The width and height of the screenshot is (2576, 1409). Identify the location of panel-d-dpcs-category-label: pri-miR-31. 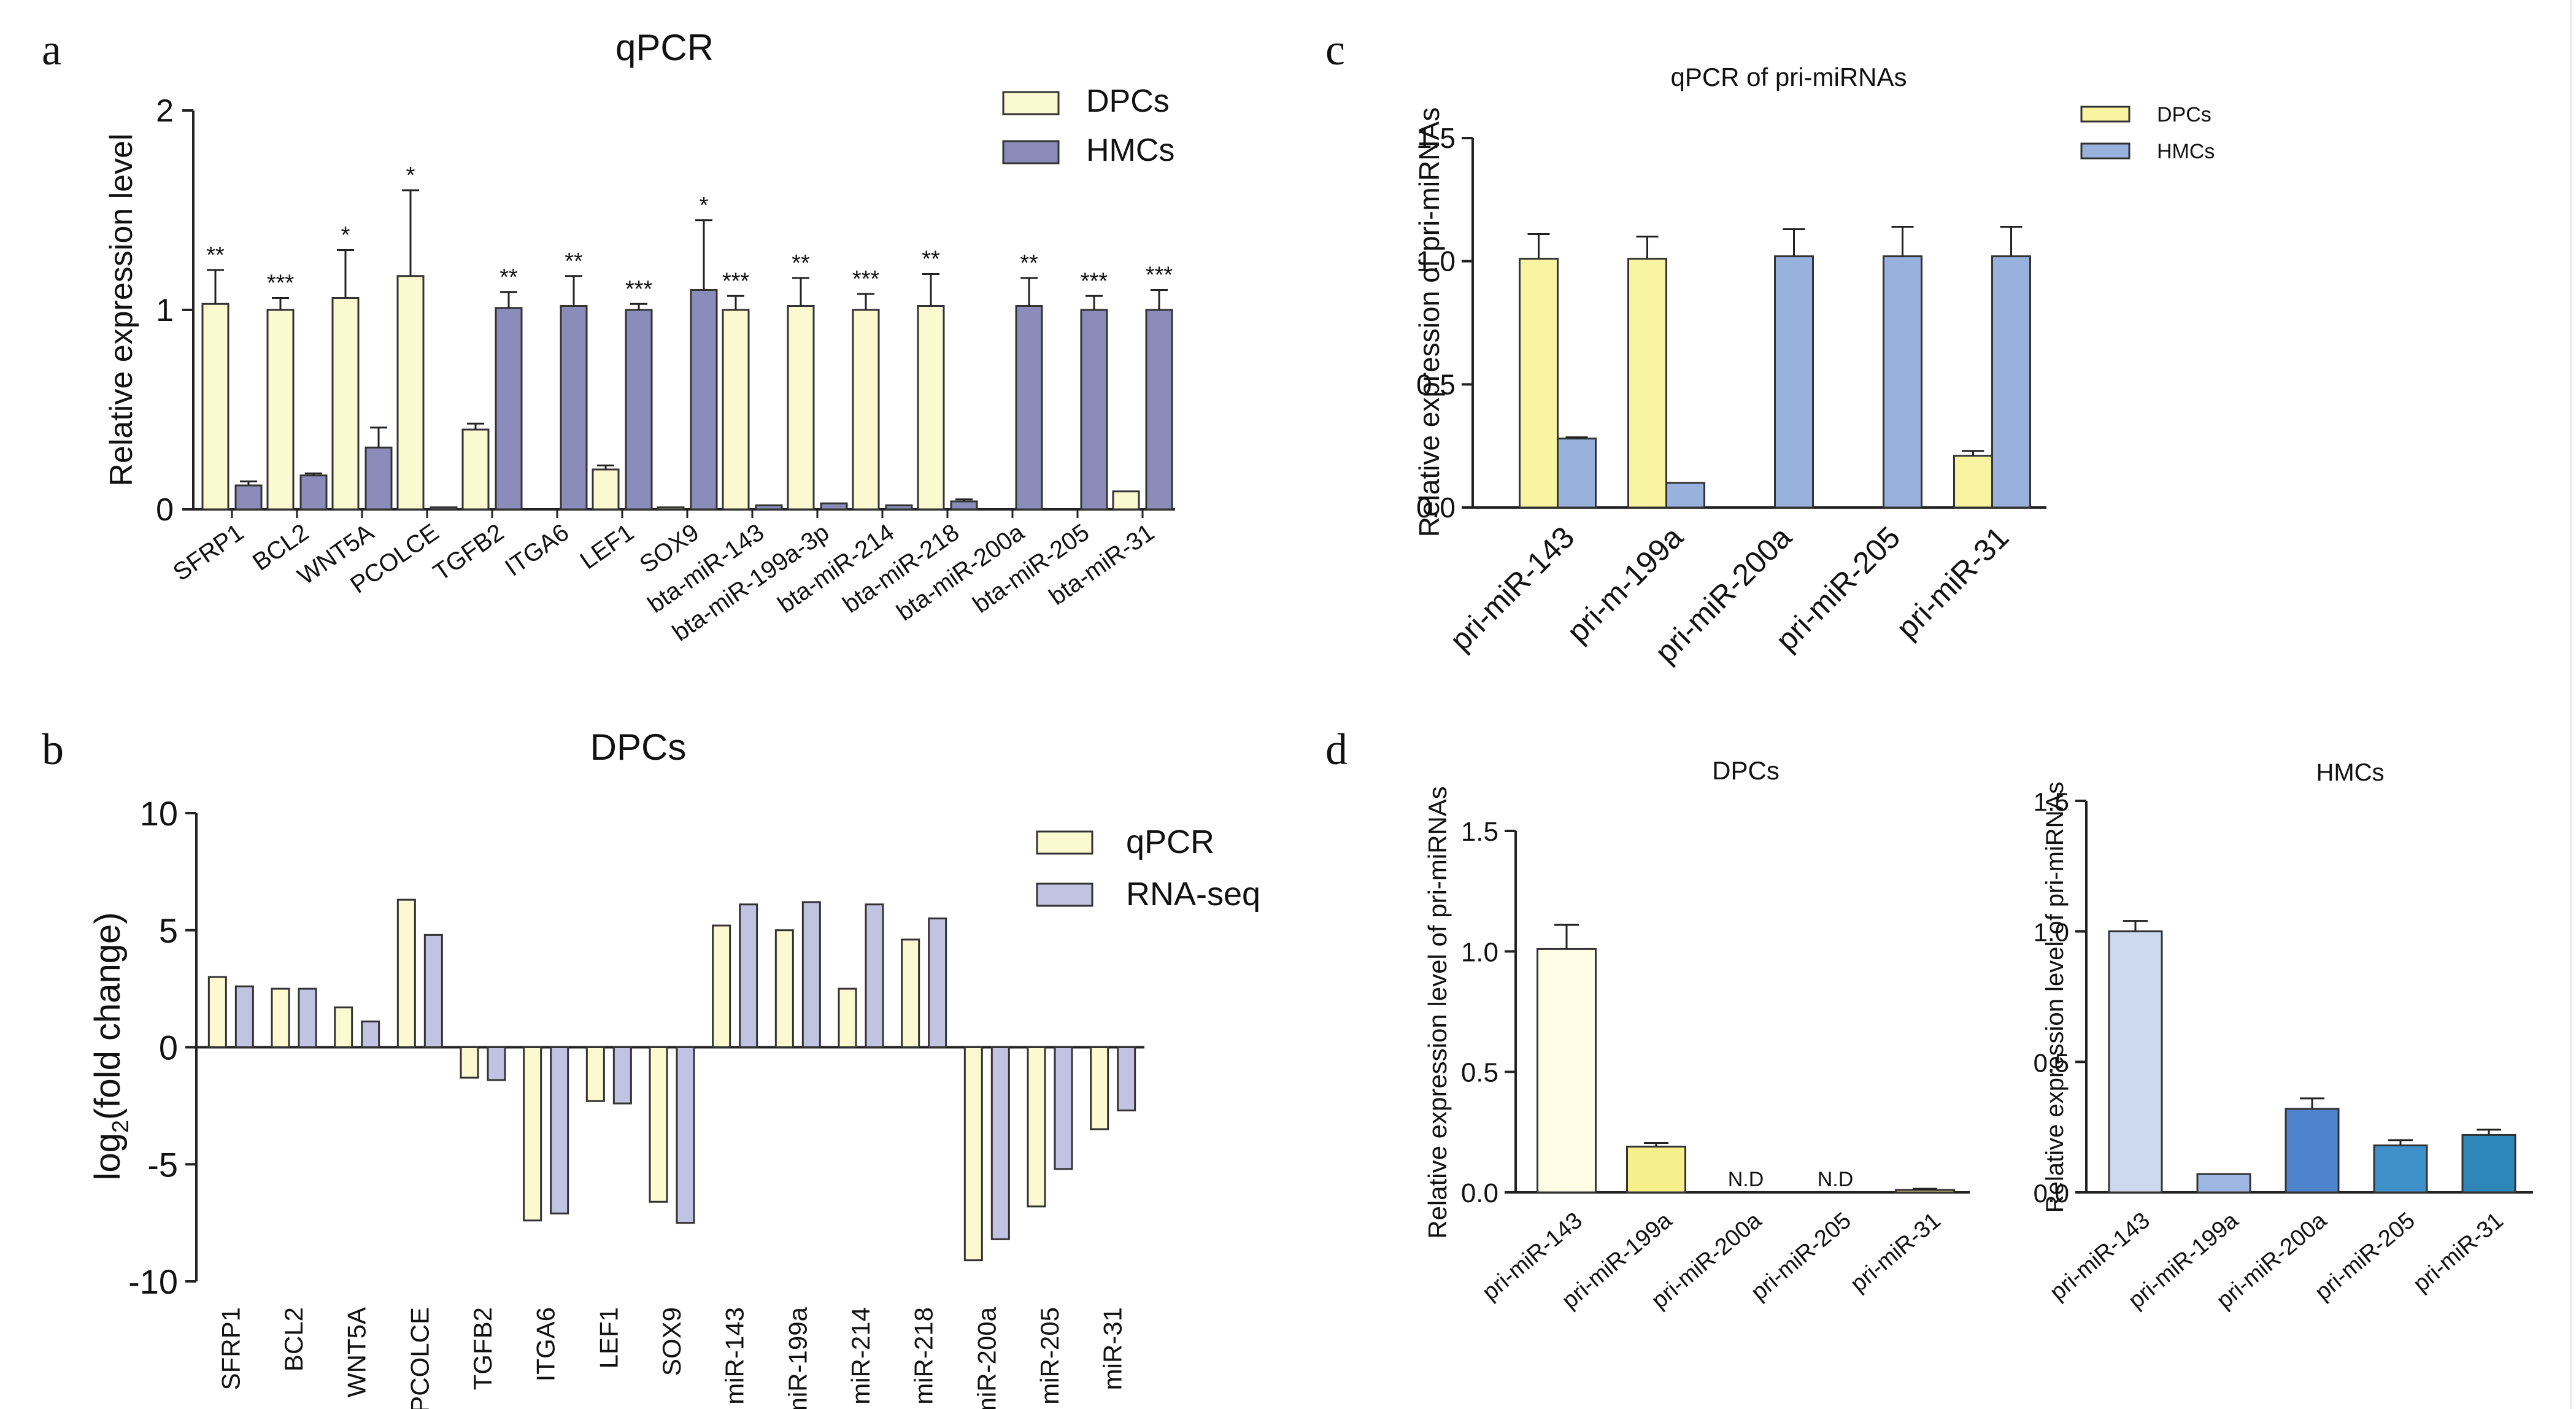
(1896, 1253).